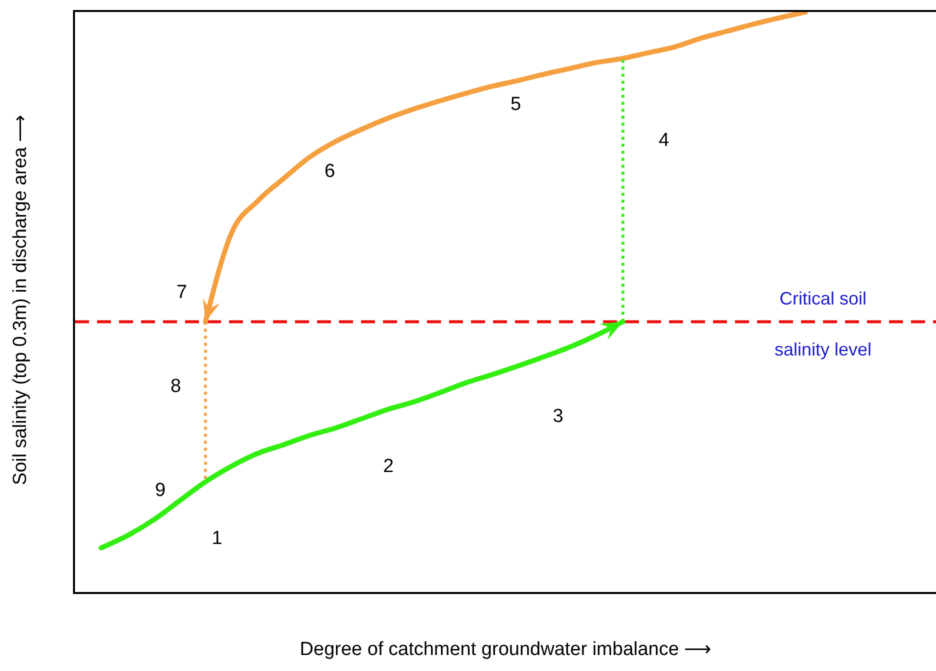 This screenshot has width=936, height=671. What do you see at coordinates (181, 293) in the screenshot?
I see `annotation: 7` at bounding box center [181, 293].